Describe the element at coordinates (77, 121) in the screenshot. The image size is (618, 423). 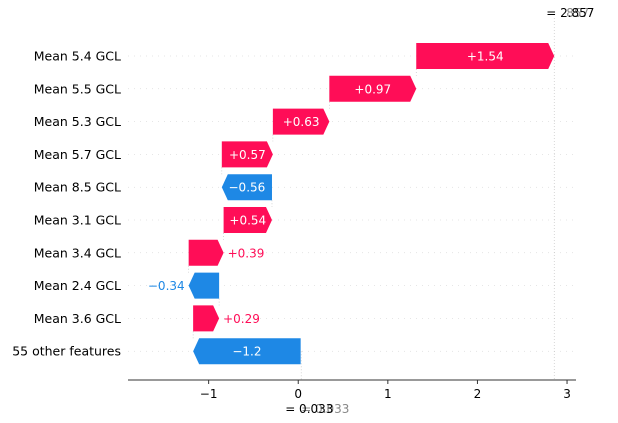
I see `feature-name-label: Mean 5.3 GCL` at that location.